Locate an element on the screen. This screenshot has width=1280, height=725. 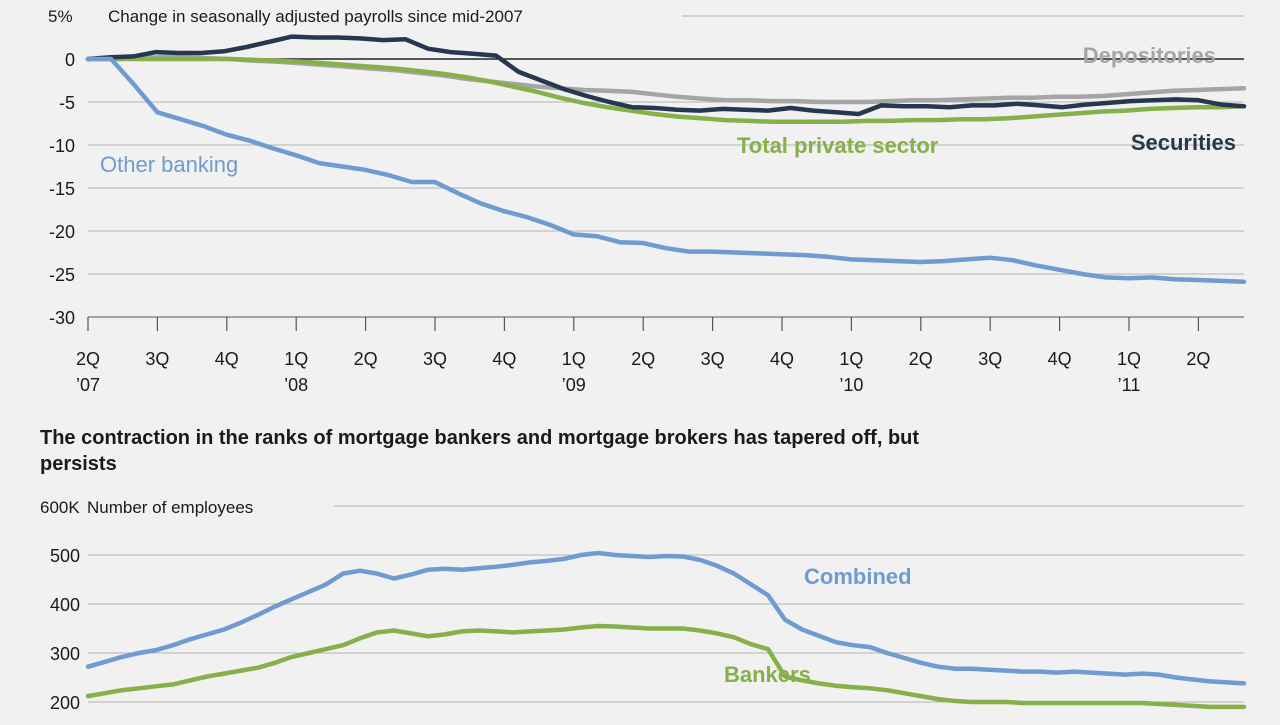
bottom-tick-prefix: 600K is located at coordinates (60, 507).